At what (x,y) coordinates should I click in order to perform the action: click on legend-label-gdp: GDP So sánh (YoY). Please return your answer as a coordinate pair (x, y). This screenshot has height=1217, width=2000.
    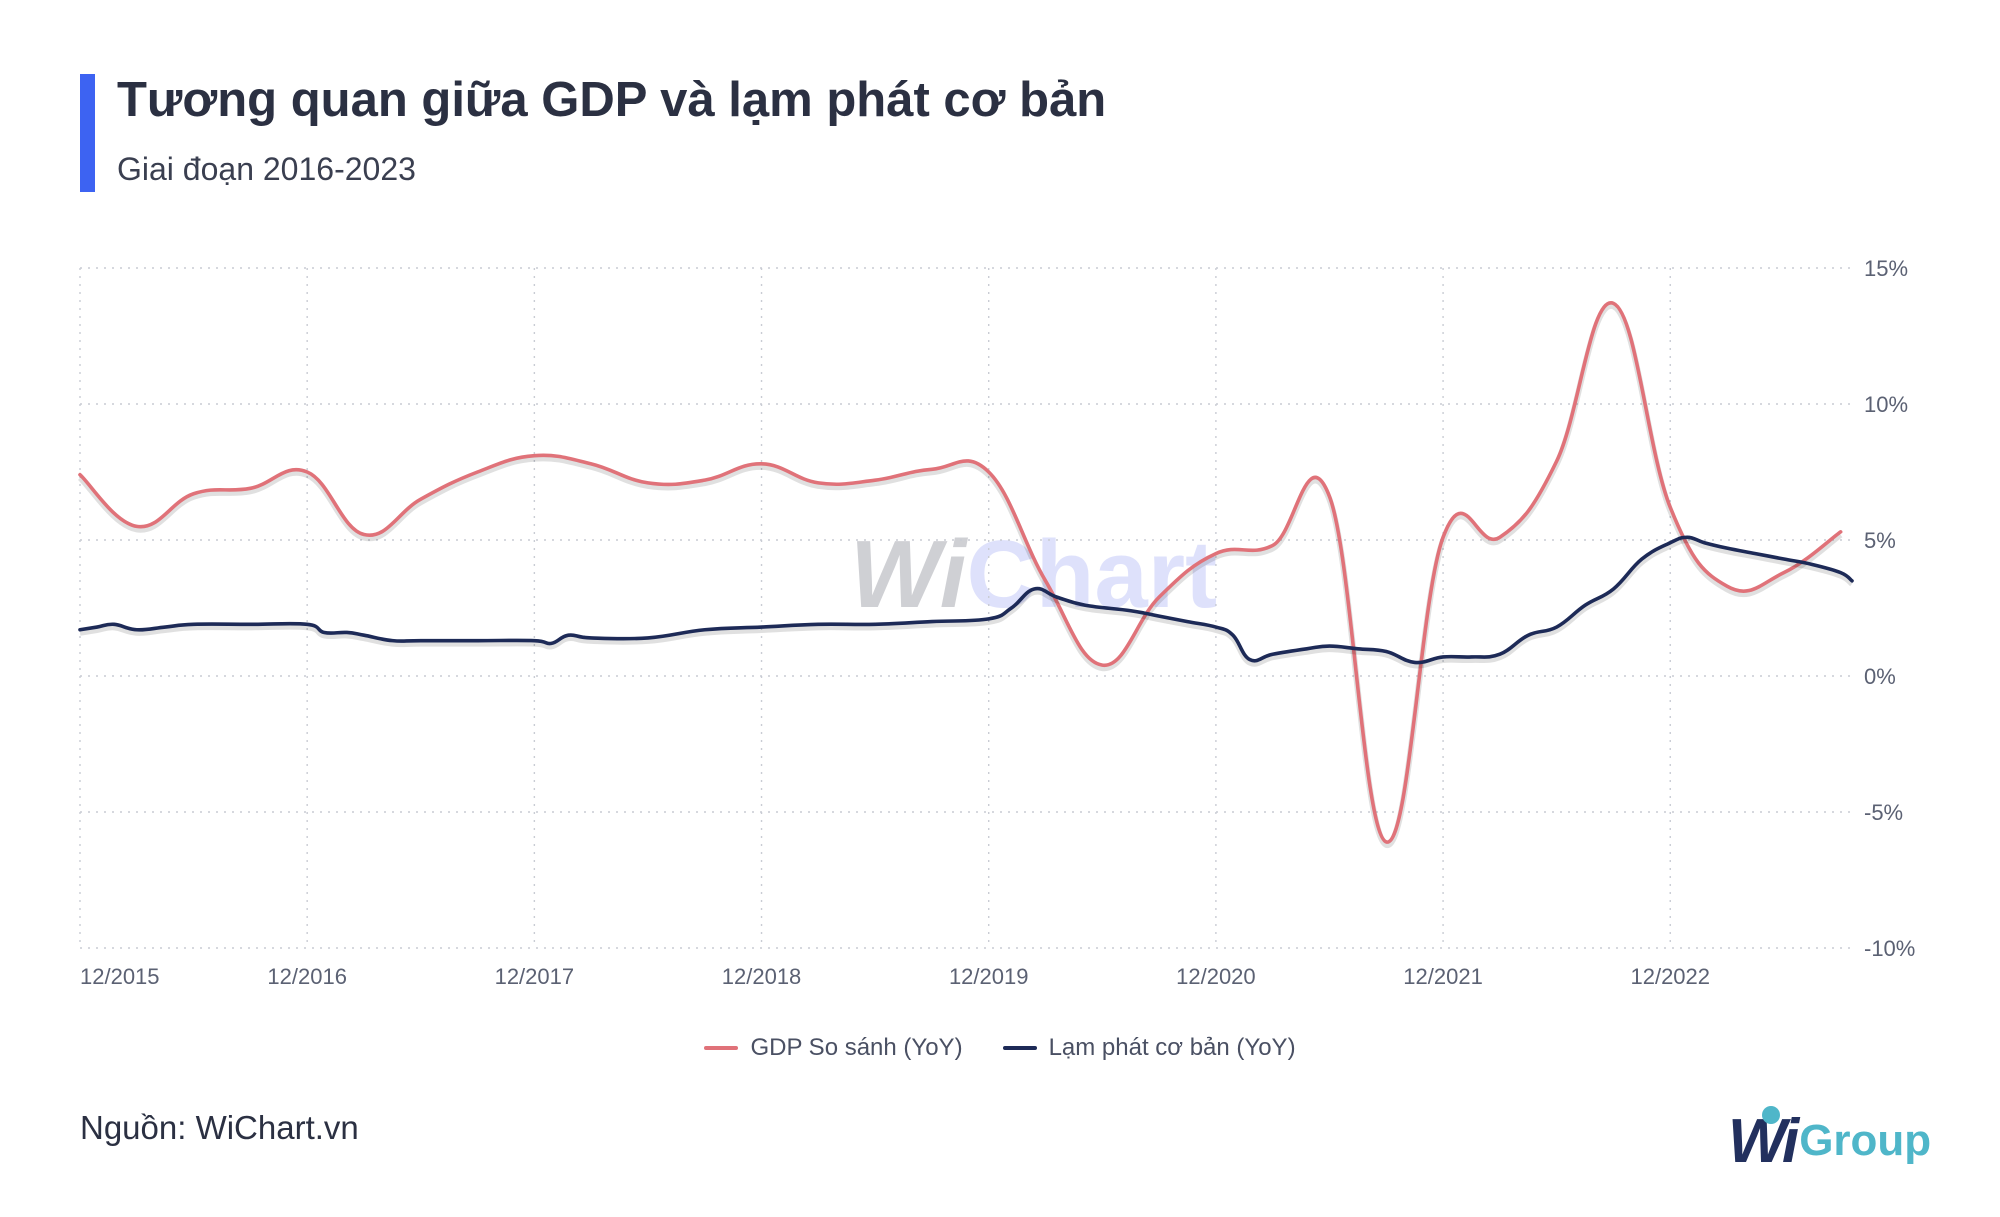
    Looking at the image, I should click on (856, 1047).